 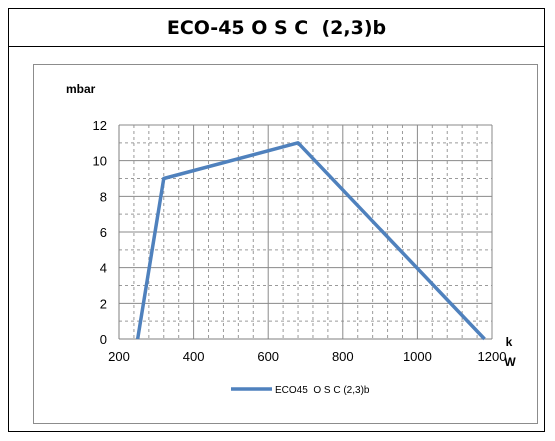 I want to click on y-tick-label: 8, so click(x=103, y=196).